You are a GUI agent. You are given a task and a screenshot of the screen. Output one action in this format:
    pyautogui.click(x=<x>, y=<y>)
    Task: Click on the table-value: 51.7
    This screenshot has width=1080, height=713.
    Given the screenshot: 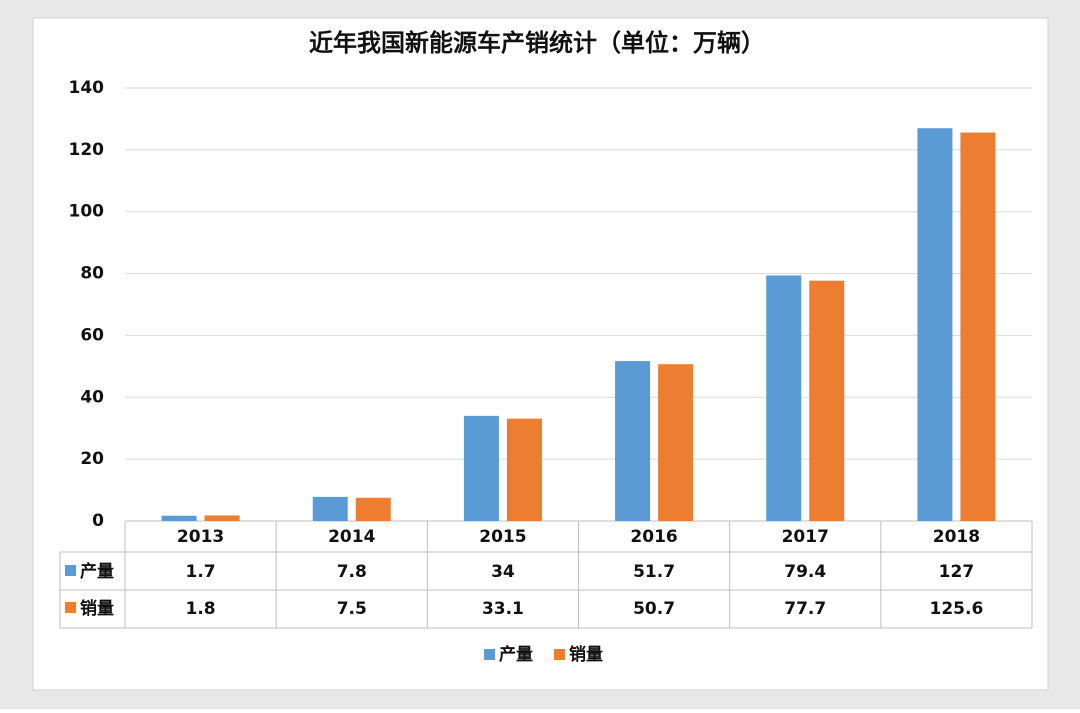 What is the action you would take?
    pyautogui.click(x=654, y=572)
    